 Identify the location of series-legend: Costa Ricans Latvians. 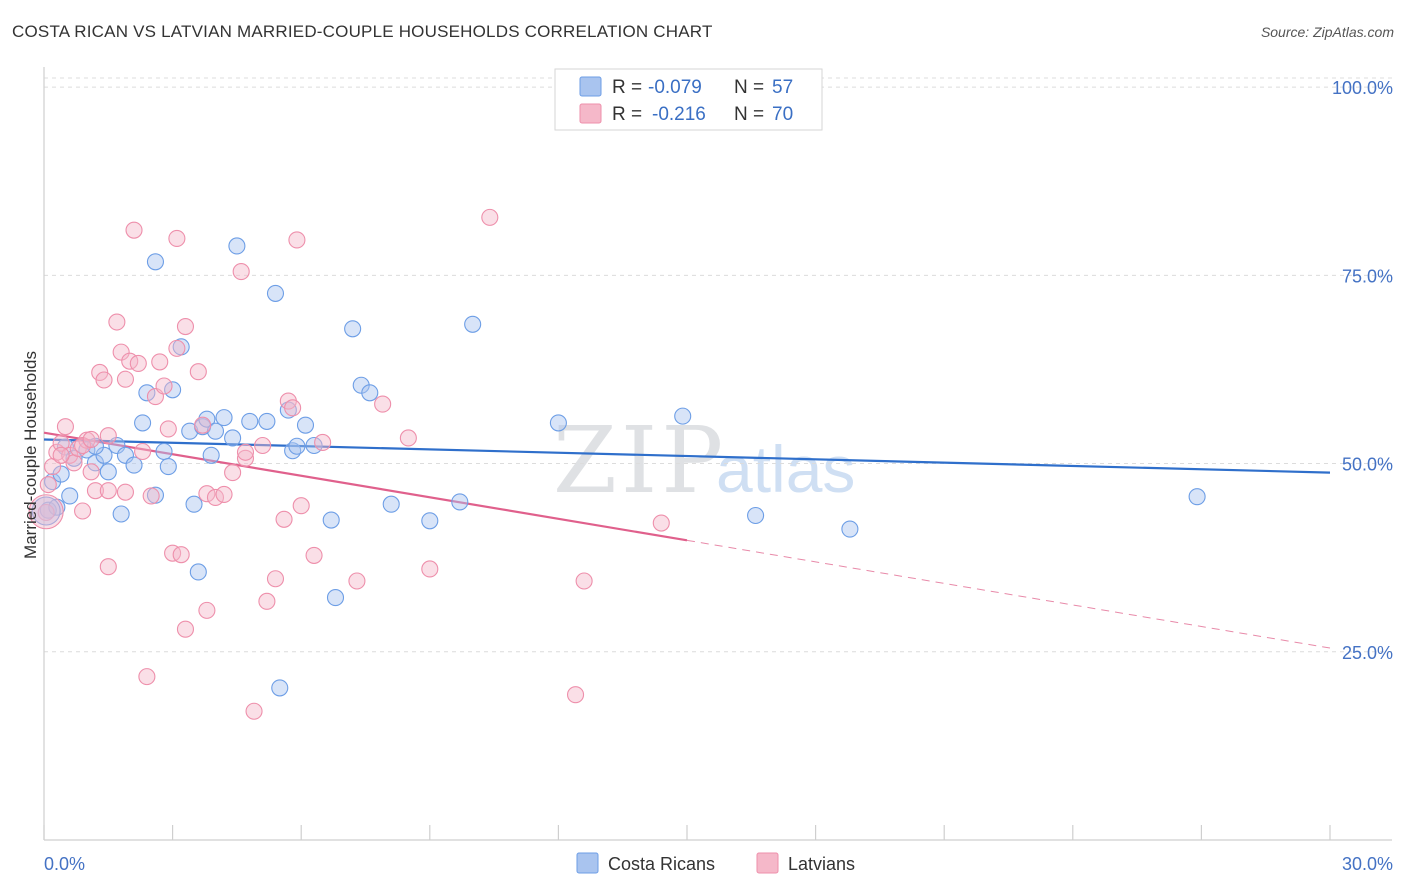
(715, 863).